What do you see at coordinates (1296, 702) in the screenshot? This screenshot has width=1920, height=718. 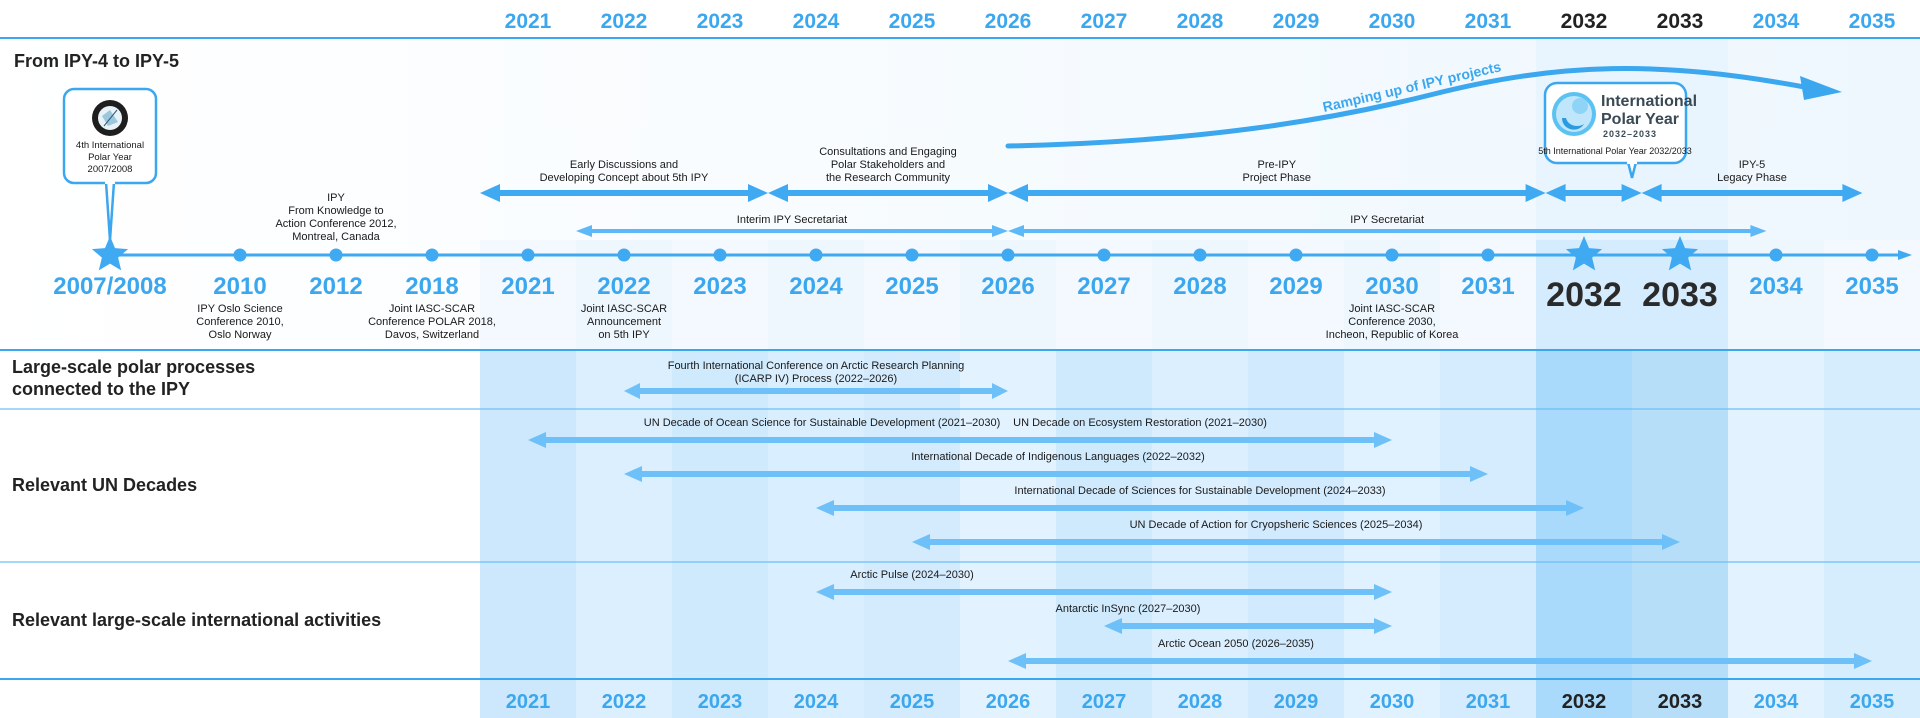 I see `bottom-year-label: 2029` at bounding box center [1296, 702].